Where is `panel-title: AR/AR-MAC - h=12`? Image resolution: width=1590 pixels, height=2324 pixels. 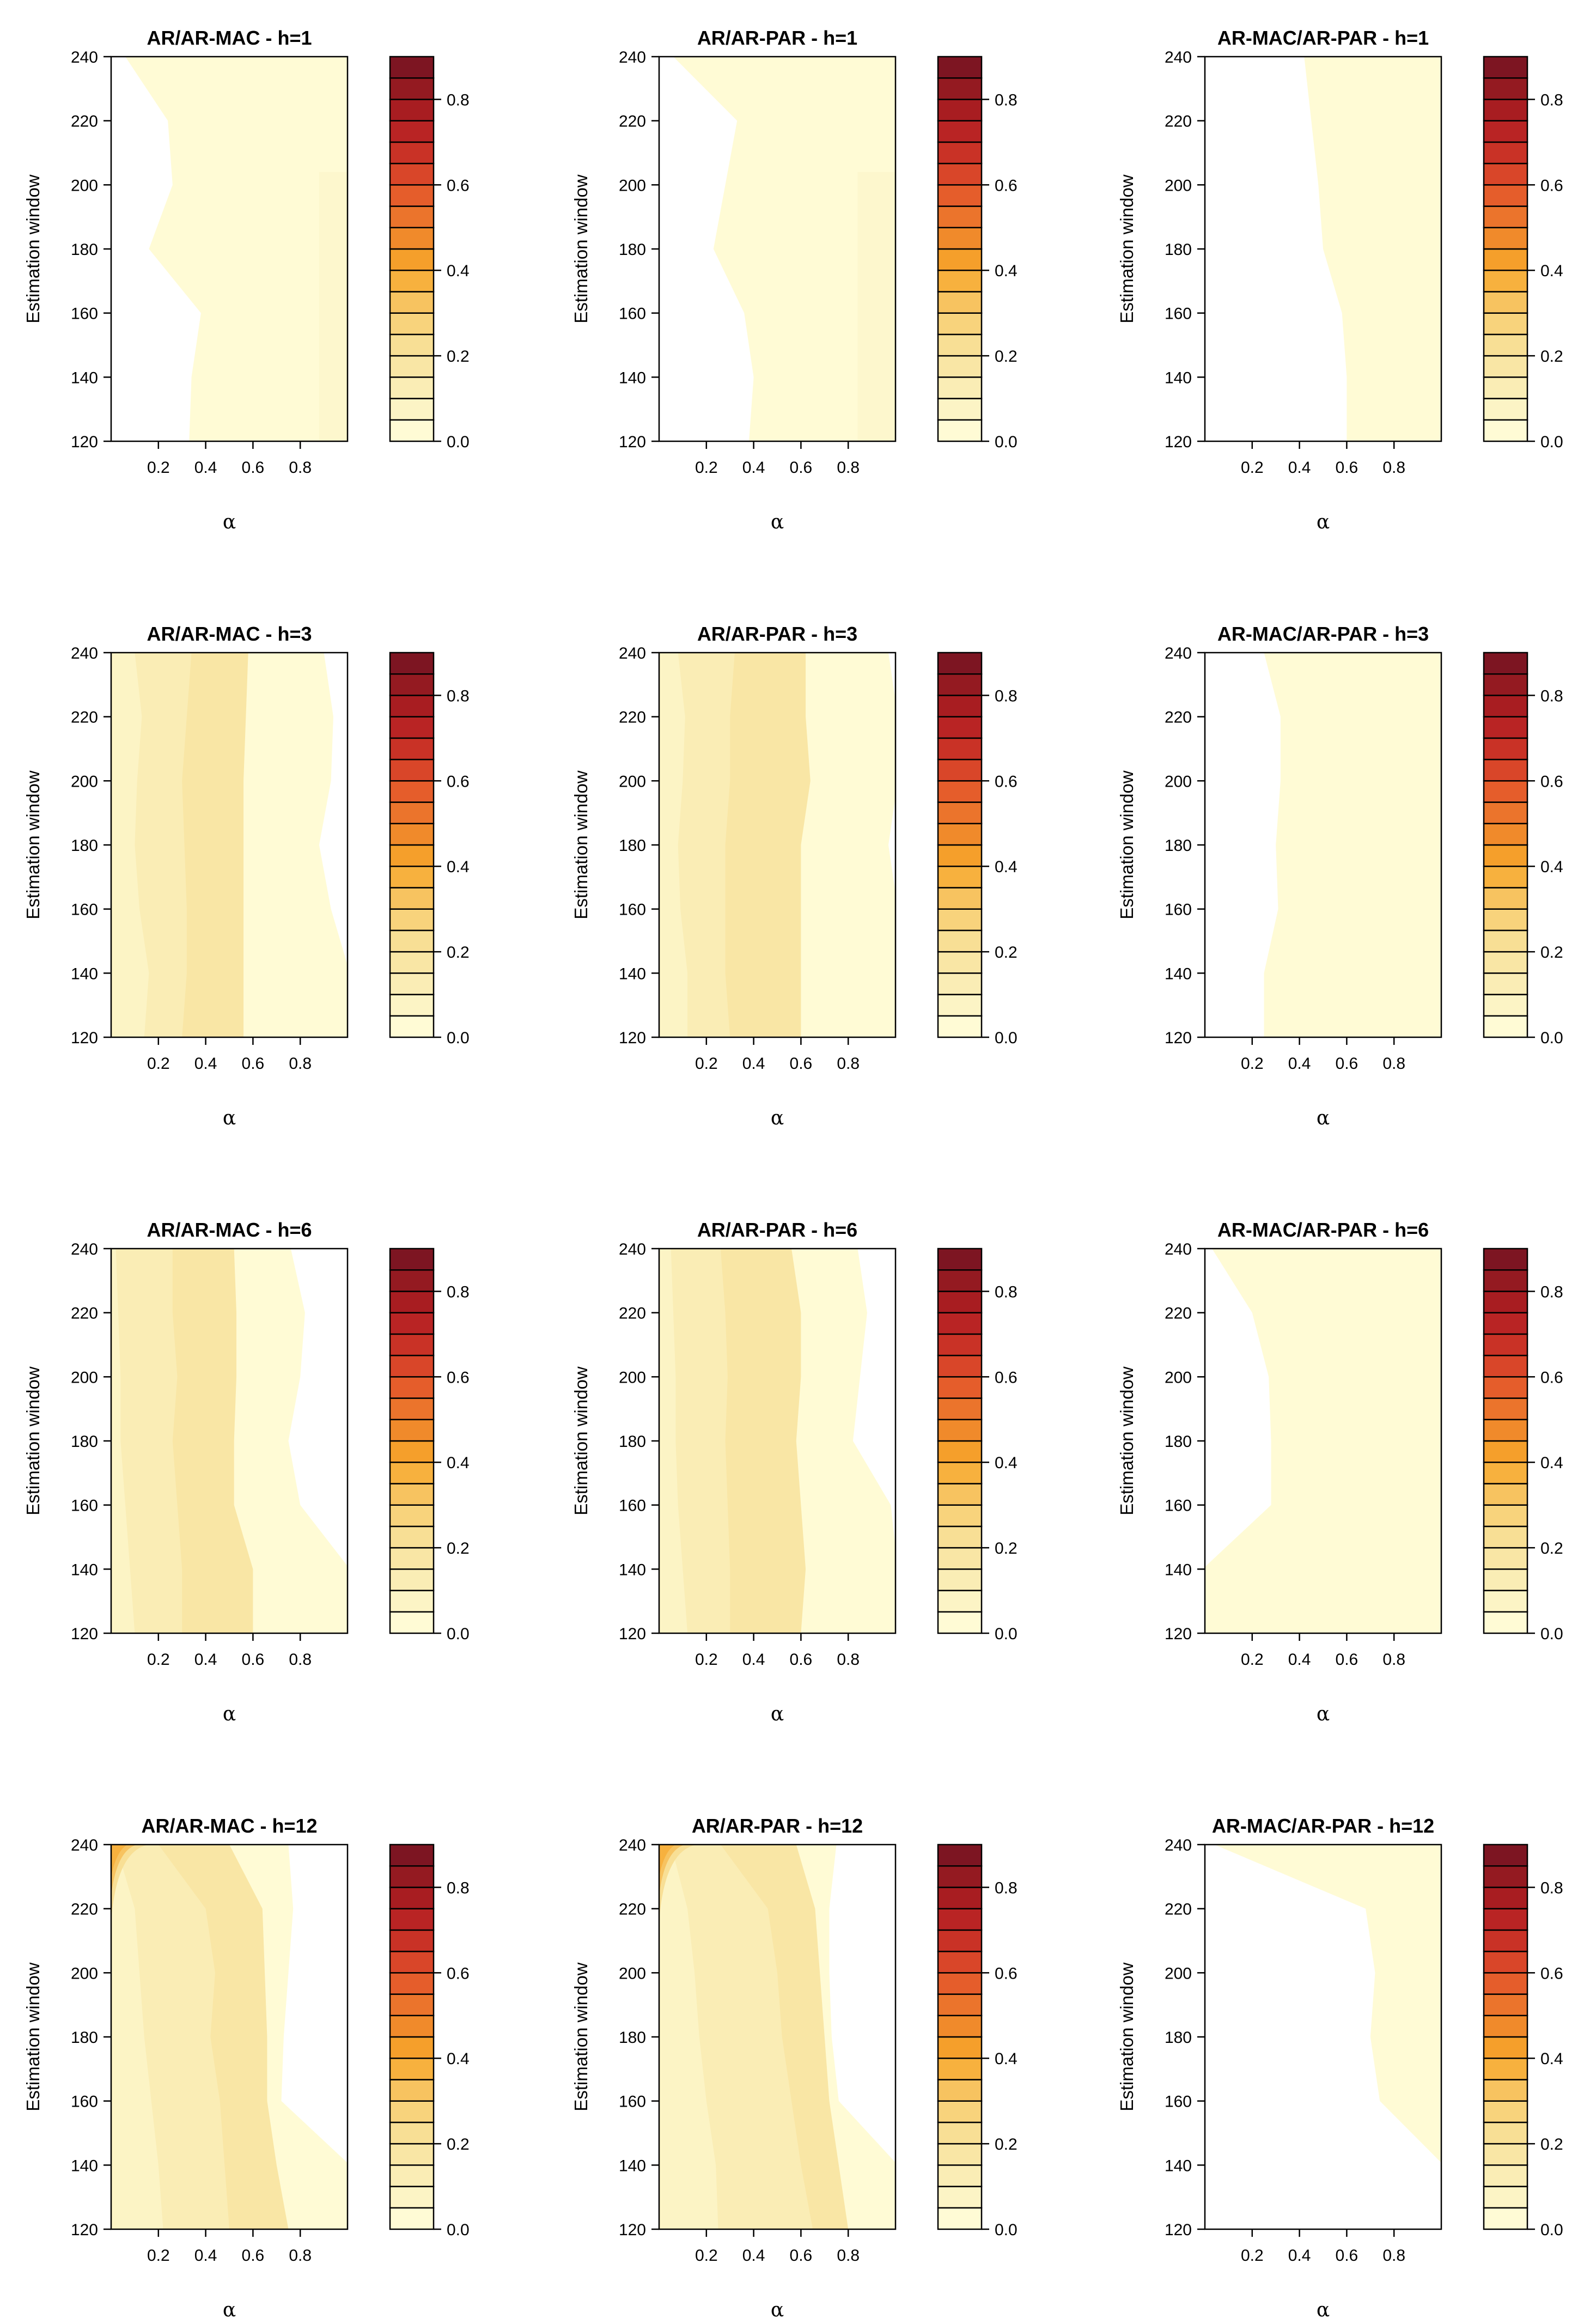
panel-title: AR/AR-MAC - h=12 is located at coordinates (229, 1826).